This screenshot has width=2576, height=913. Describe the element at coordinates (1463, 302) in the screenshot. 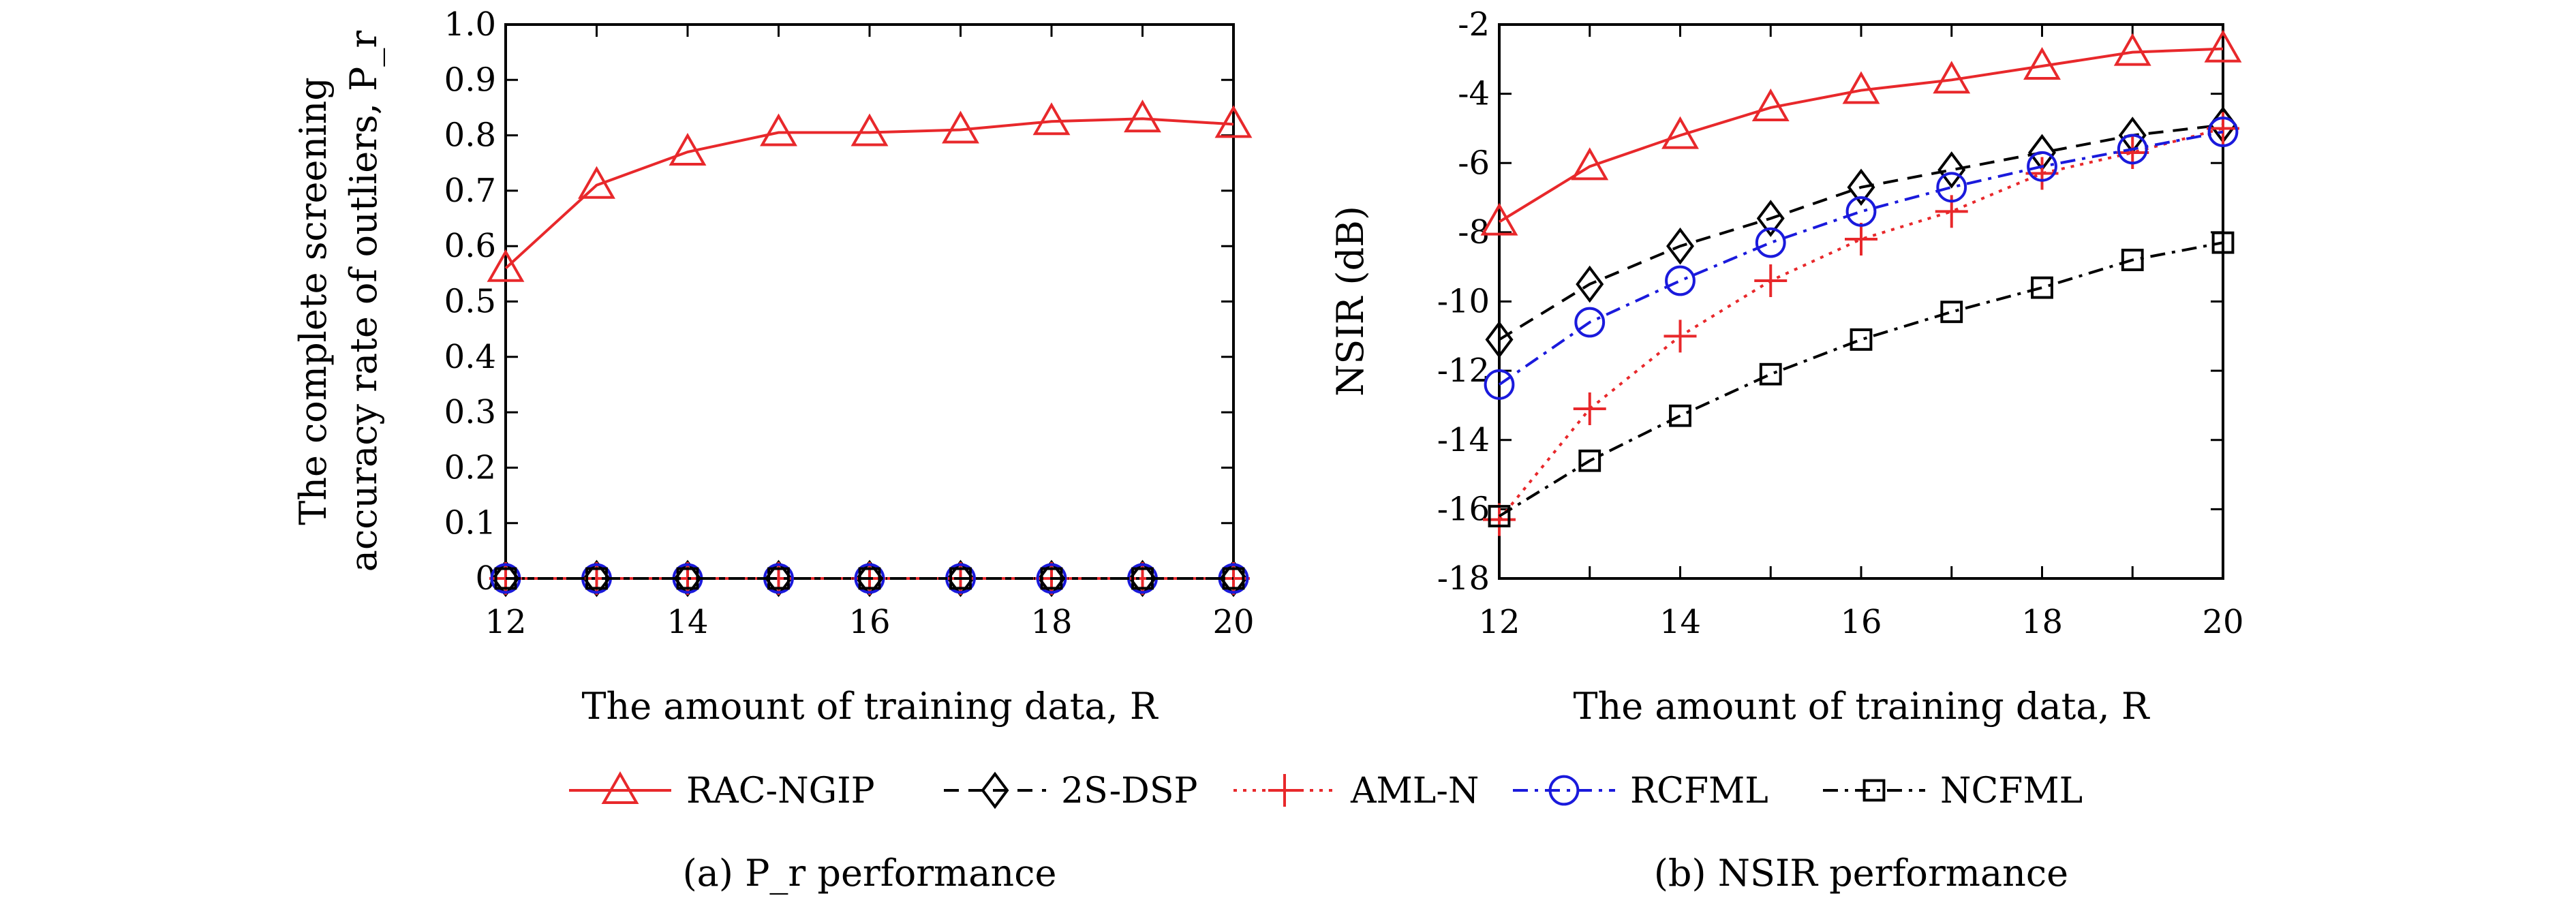

I see `panel-b-ytick-label: -10` at that location.